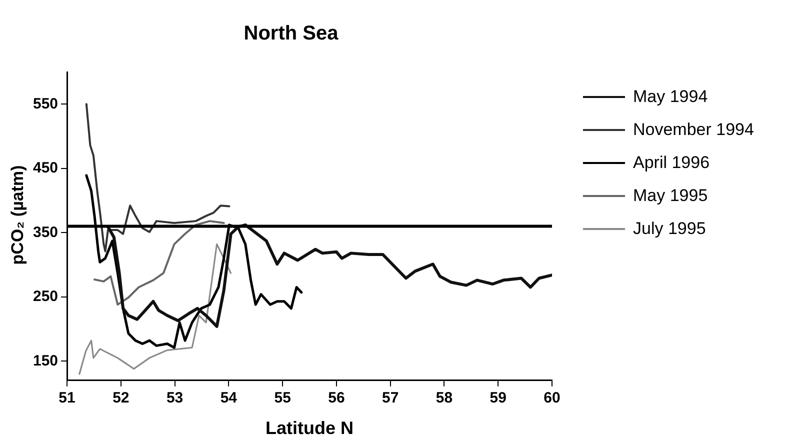 The width and height of the screenshot is (806, 444). Describe the element at coordinates (45, 168) in the screenshot. I see `y-tick-label: 450` at that location.